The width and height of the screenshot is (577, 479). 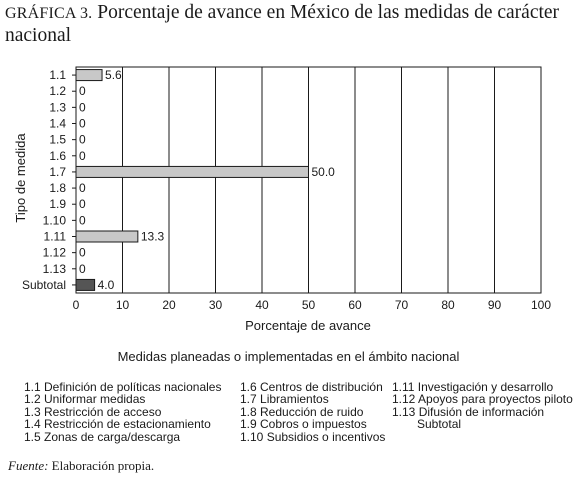 What do you see at coordinates (311, 387) in the screenshot?
I see `legend-item: 1.6 Centros de distribución` at bounding box center [311, 387].